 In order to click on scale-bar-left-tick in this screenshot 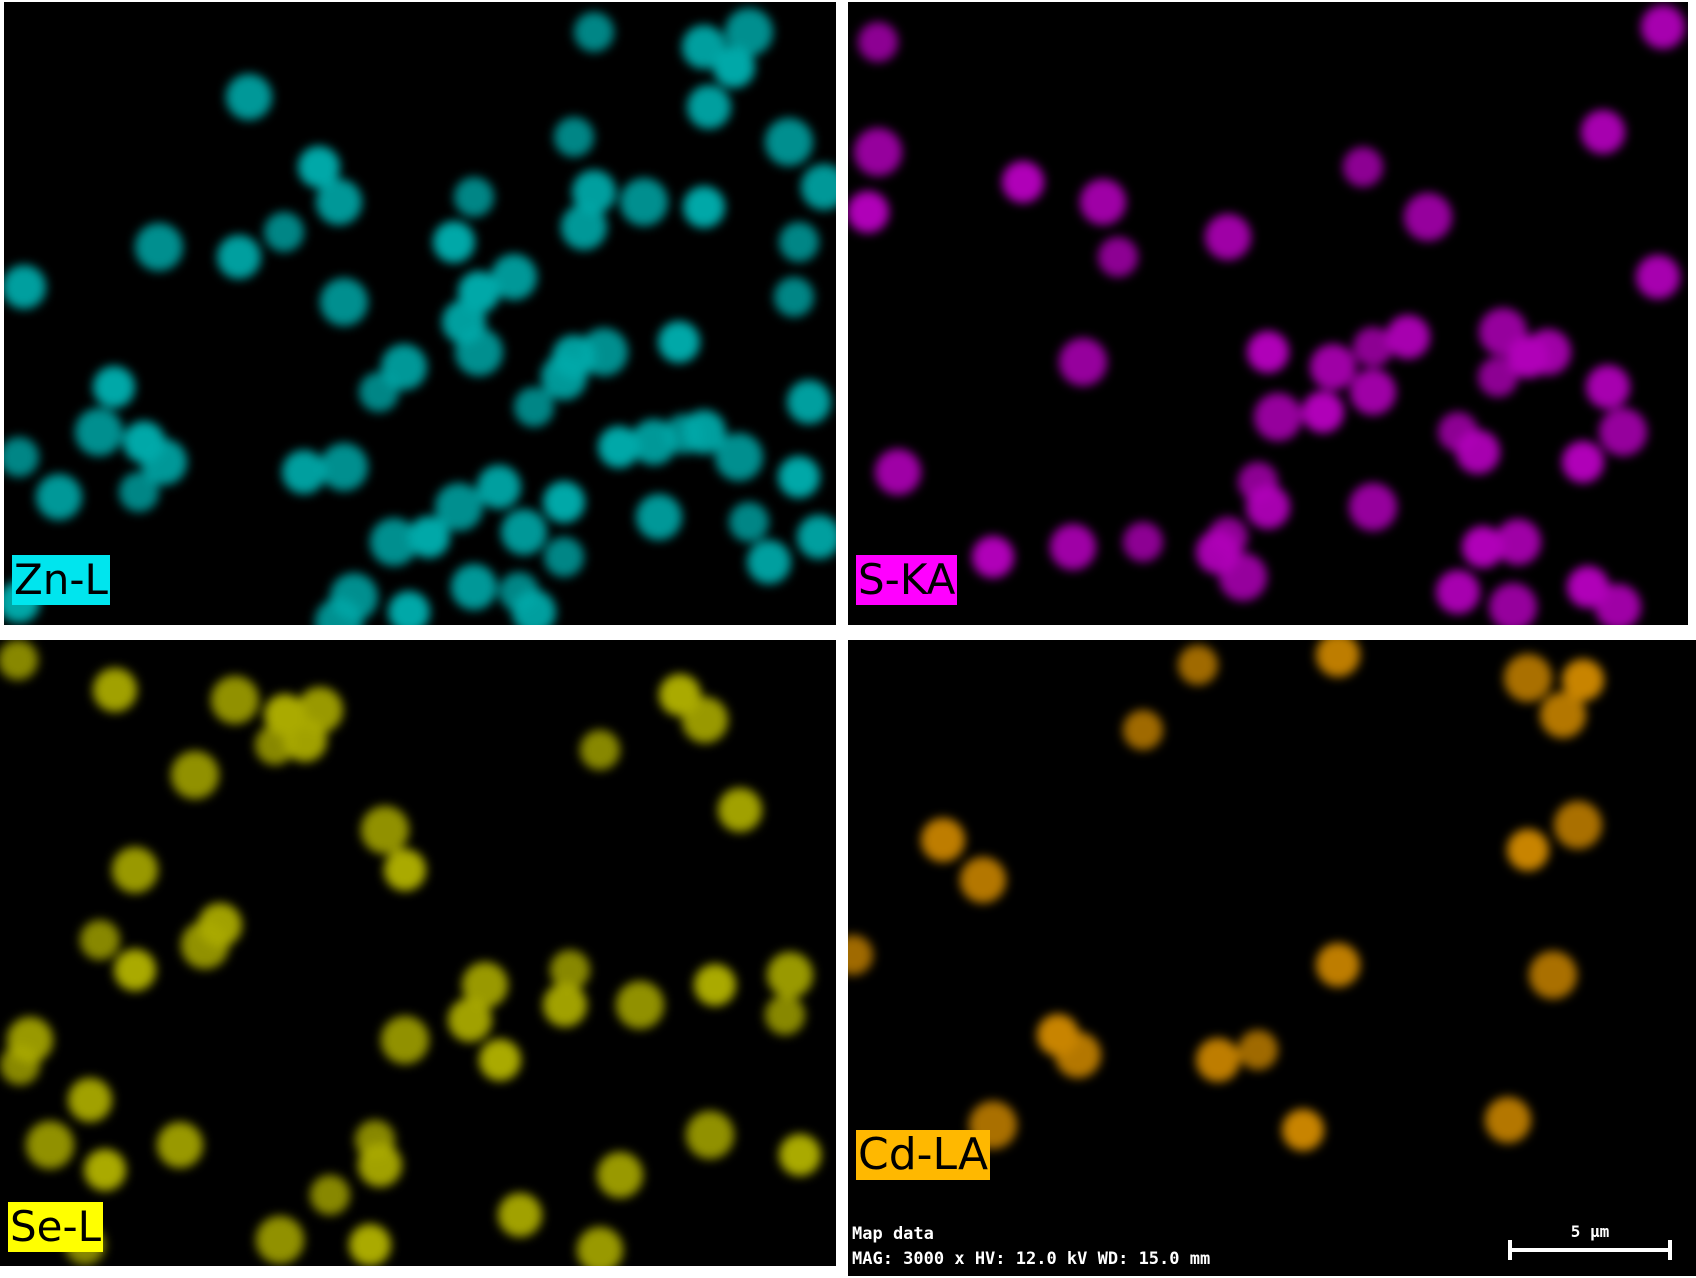, I will do `click(1510, 1250)`.